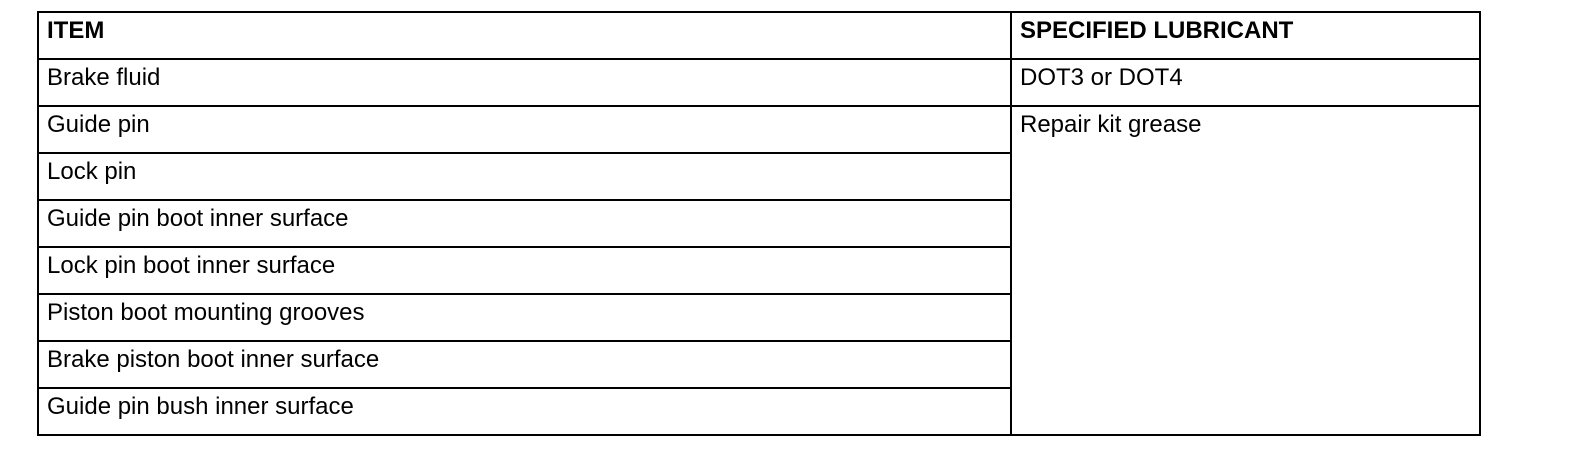 The image size is (1584, 470). Describe the element at coordinates (524, 176) in the screenshot. I see `item-cell: Lock pin` at that location.